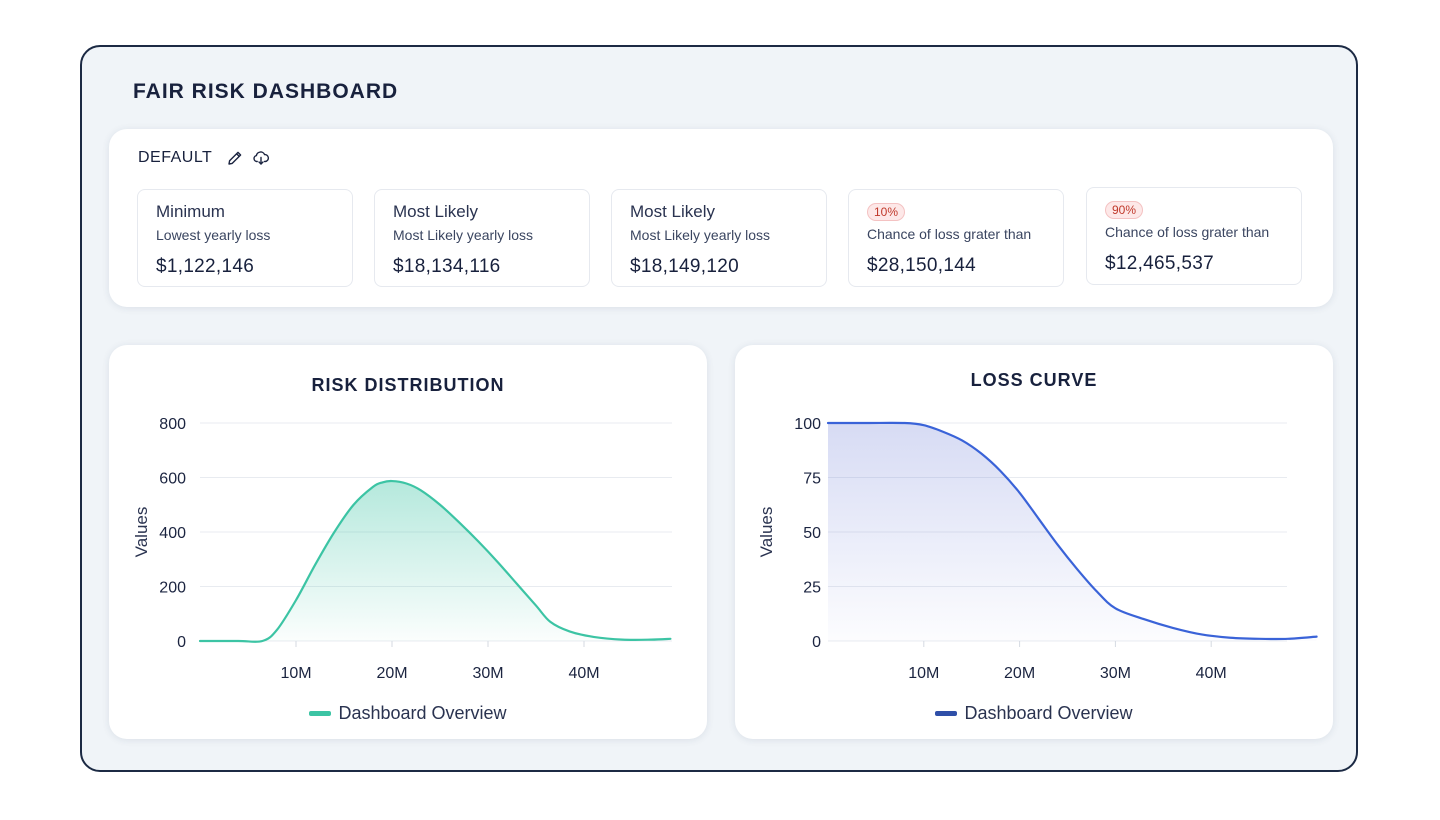 The image size is (1440, 820). What do you see at coordinates (408, 385) in the screenshot?
I see `chart-title: RISK DISTRIBUTION` at bounding box center [408, 385].